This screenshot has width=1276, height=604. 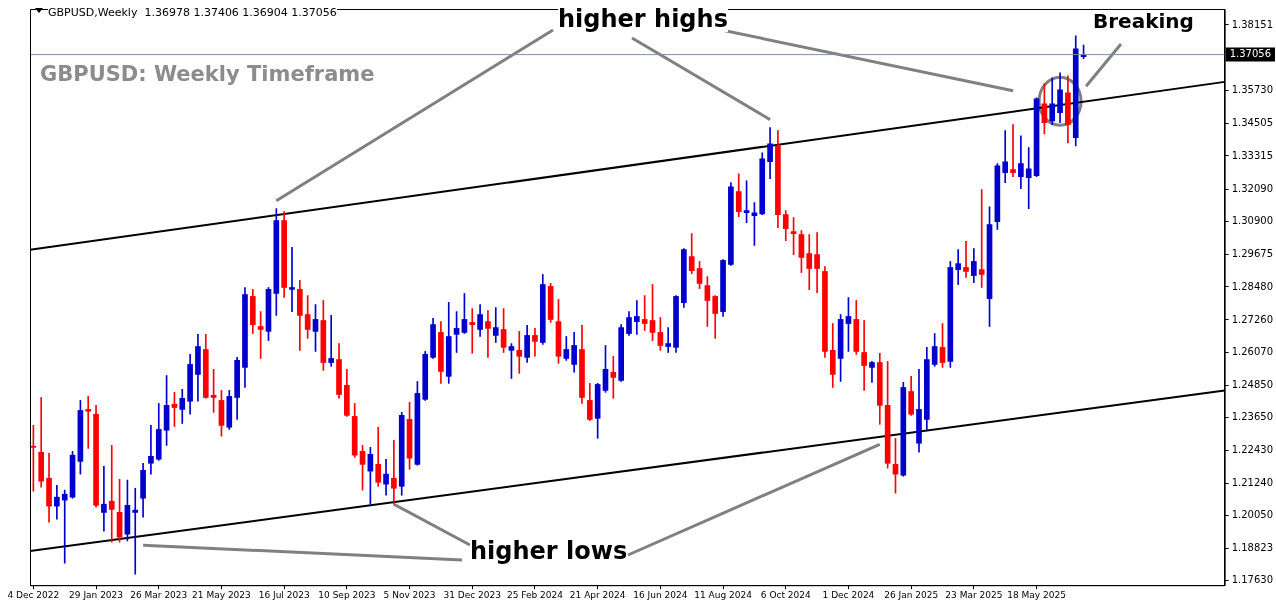 What do you see at coordinates (284, 594) in the screenshot?
I see `x-tick-label: 16 Jul 2023` at bounding box center [284, 594].